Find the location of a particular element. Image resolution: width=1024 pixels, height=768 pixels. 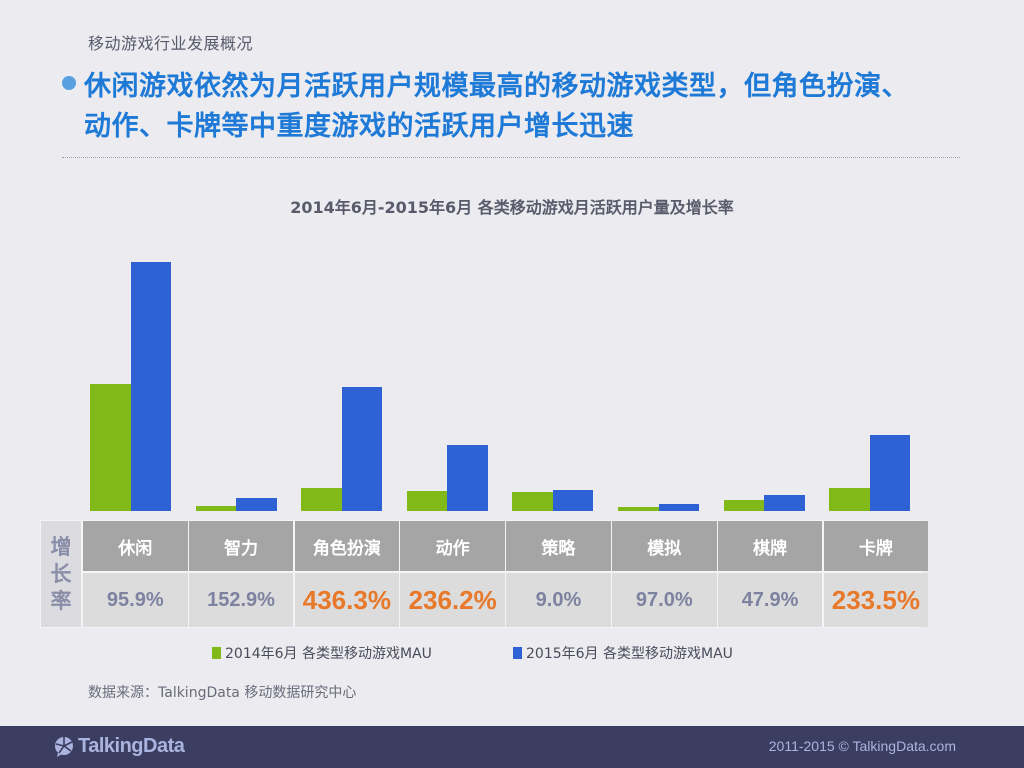

data-source: 数据来源：TalkingData 移动数据研究中心 is located at coordinates (222, 693).